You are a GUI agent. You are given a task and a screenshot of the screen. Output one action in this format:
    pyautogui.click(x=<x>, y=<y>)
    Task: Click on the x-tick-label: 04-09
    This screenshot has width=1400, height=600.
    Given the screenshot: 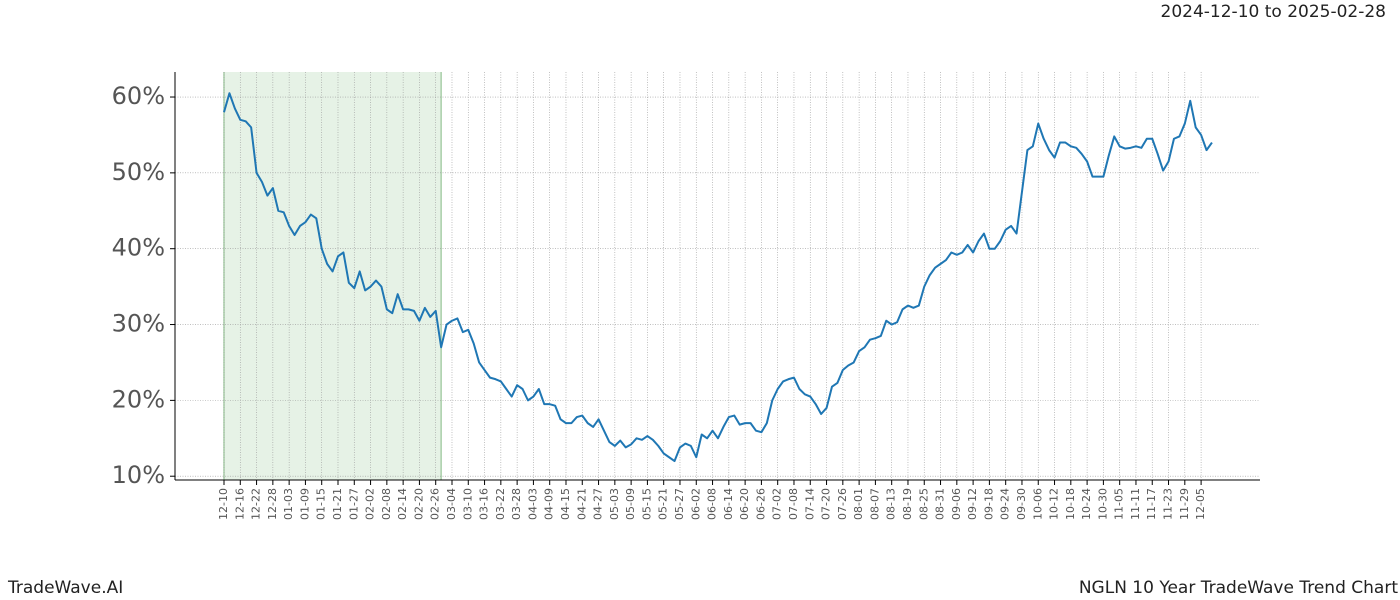 What is the action you would take?
    pyautogui.click(x=549, y=504)
    